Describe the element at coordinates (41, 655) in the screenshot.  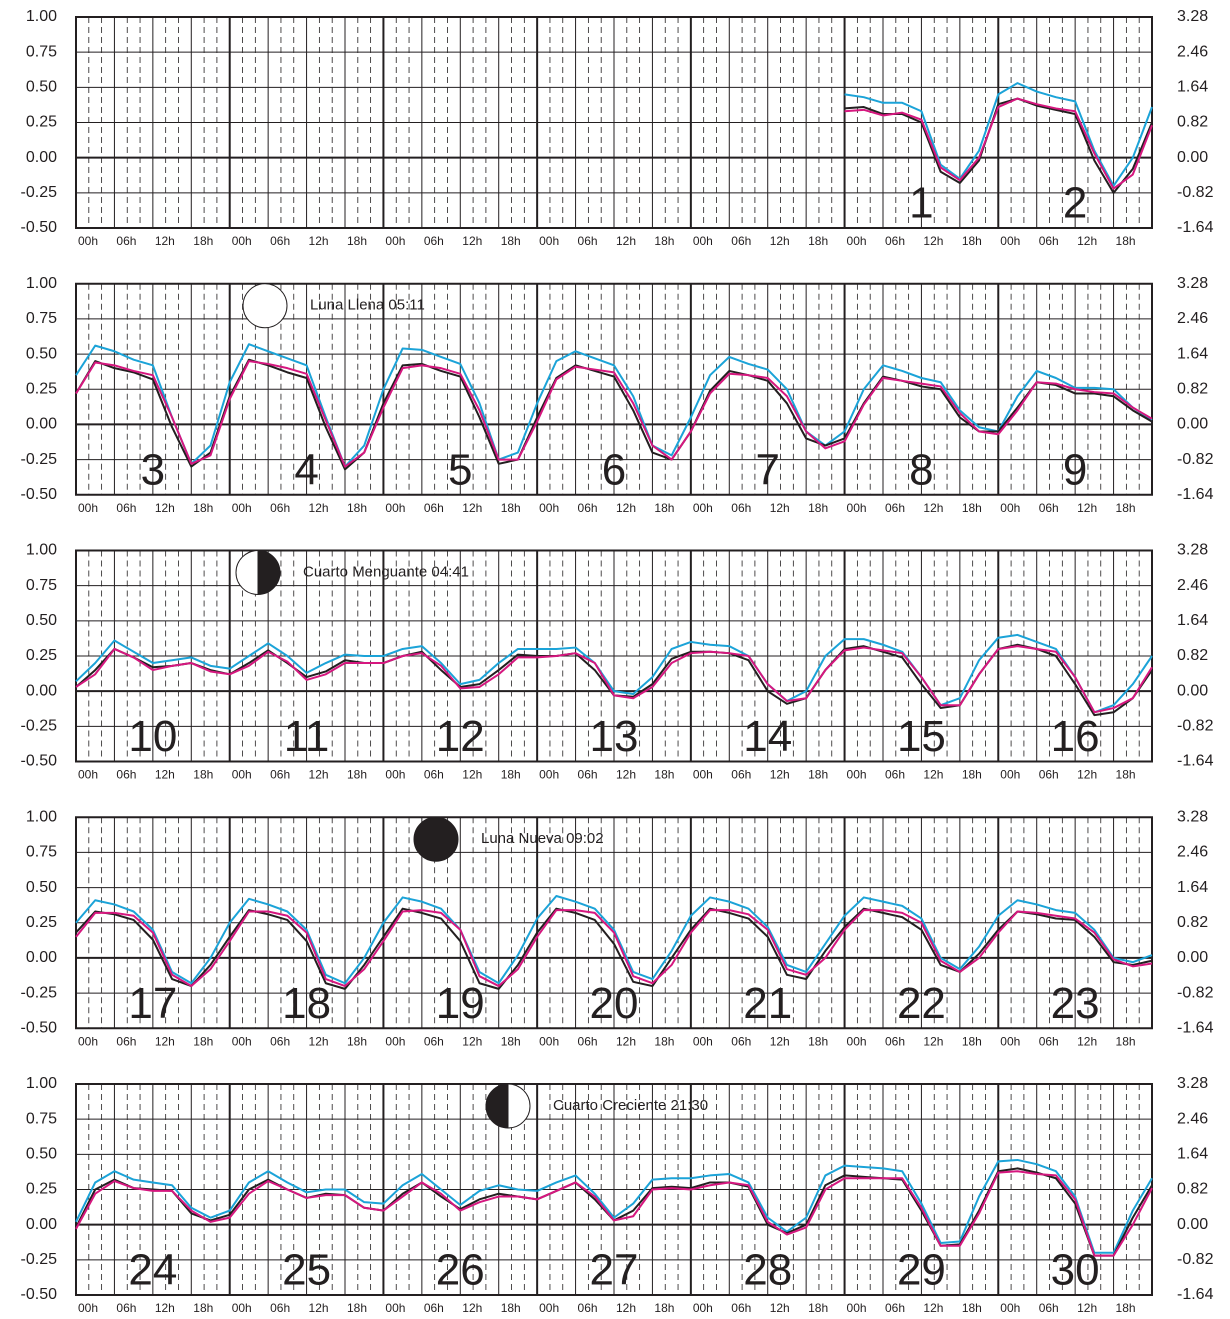
I see `y-tick-label: 0.25` at that location.